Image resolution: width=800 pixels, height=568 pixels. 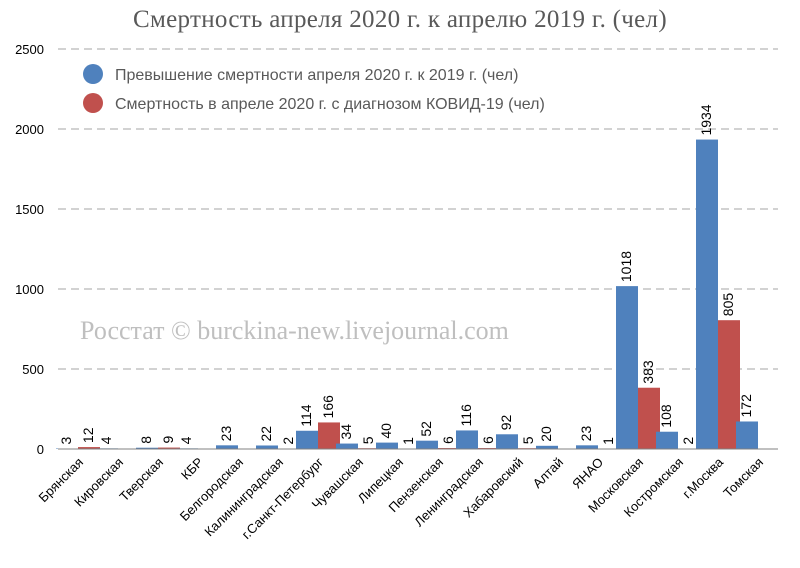 I want to click on data-label: 114, so click(x=306, y=415).